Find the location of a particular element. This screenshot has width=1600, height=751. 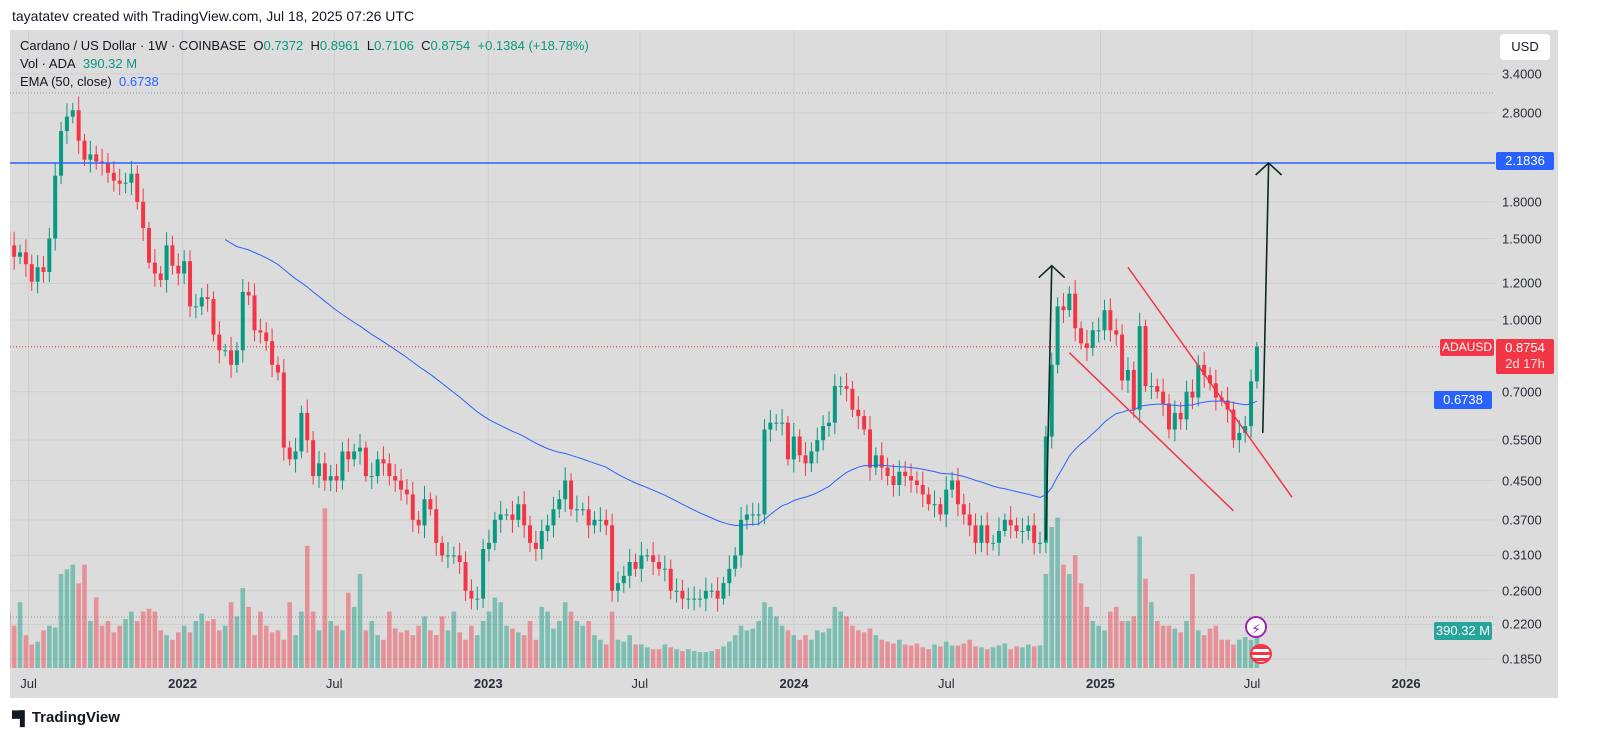

price-tick-label: 0.3100 is located at coordinates (1522, 555).